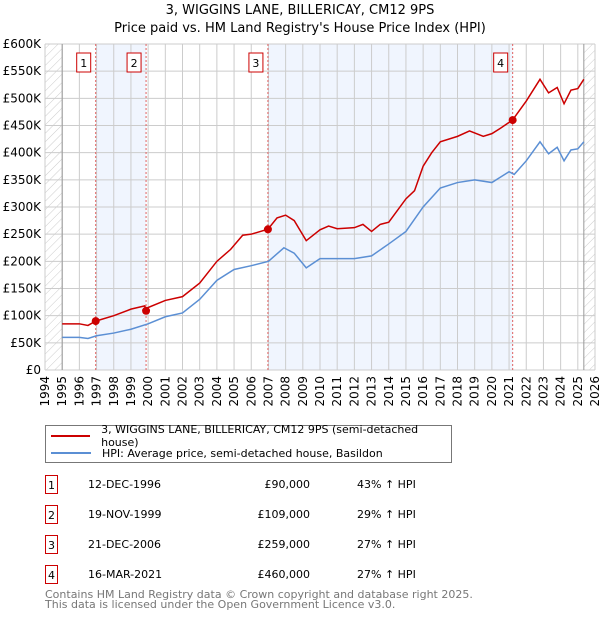 The height and width of the screenshot is (620, 600). I want to click on sale-badge: 3, so click(51, 544).